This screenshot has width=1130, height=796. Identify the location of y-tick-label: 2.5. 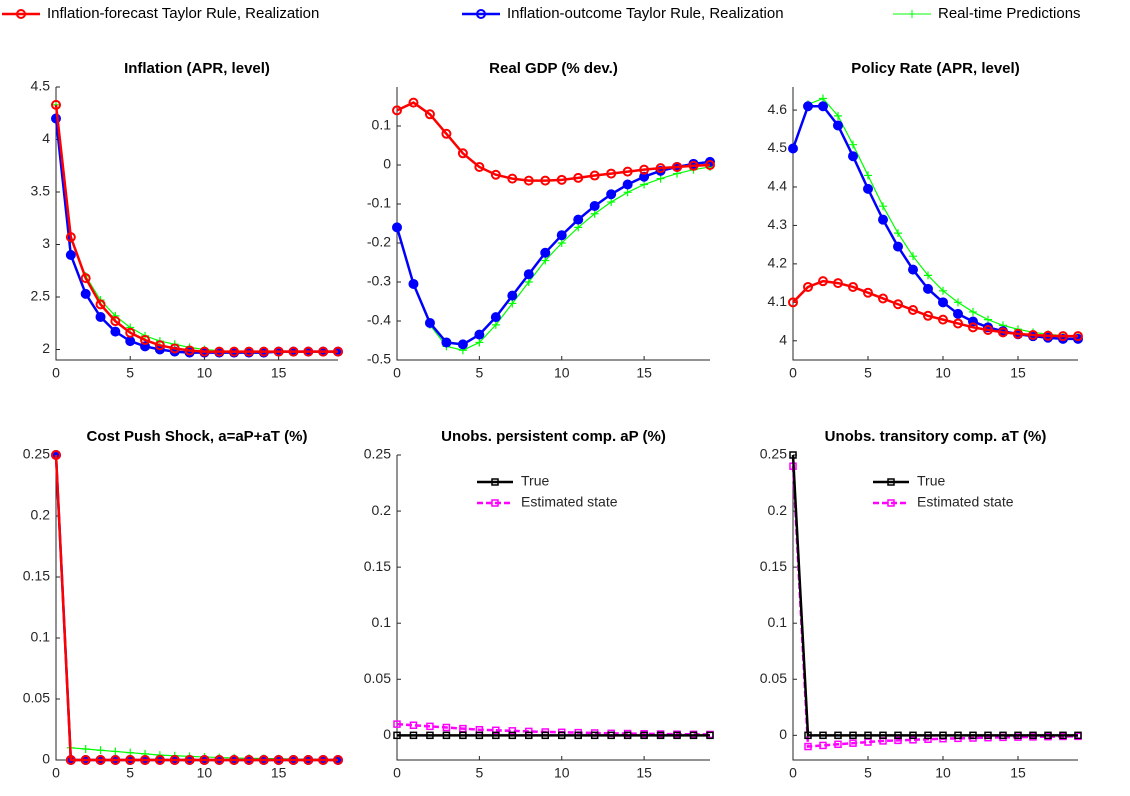
(41, 296).